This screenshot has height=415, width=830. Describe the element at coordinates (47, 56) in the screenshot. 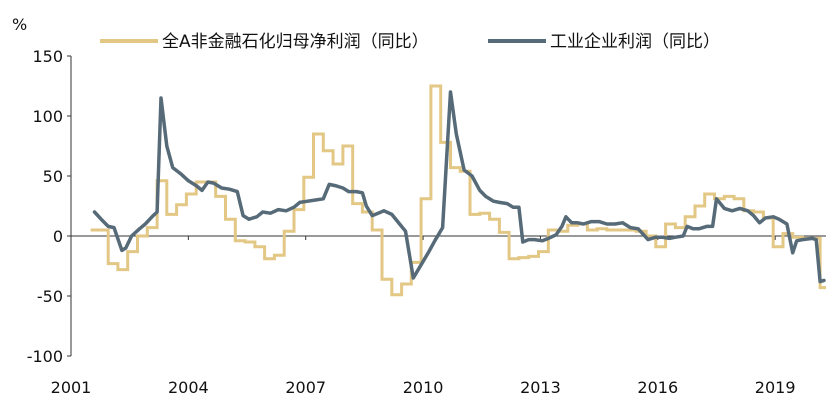

I see `y-tick-label: 150` at that location.